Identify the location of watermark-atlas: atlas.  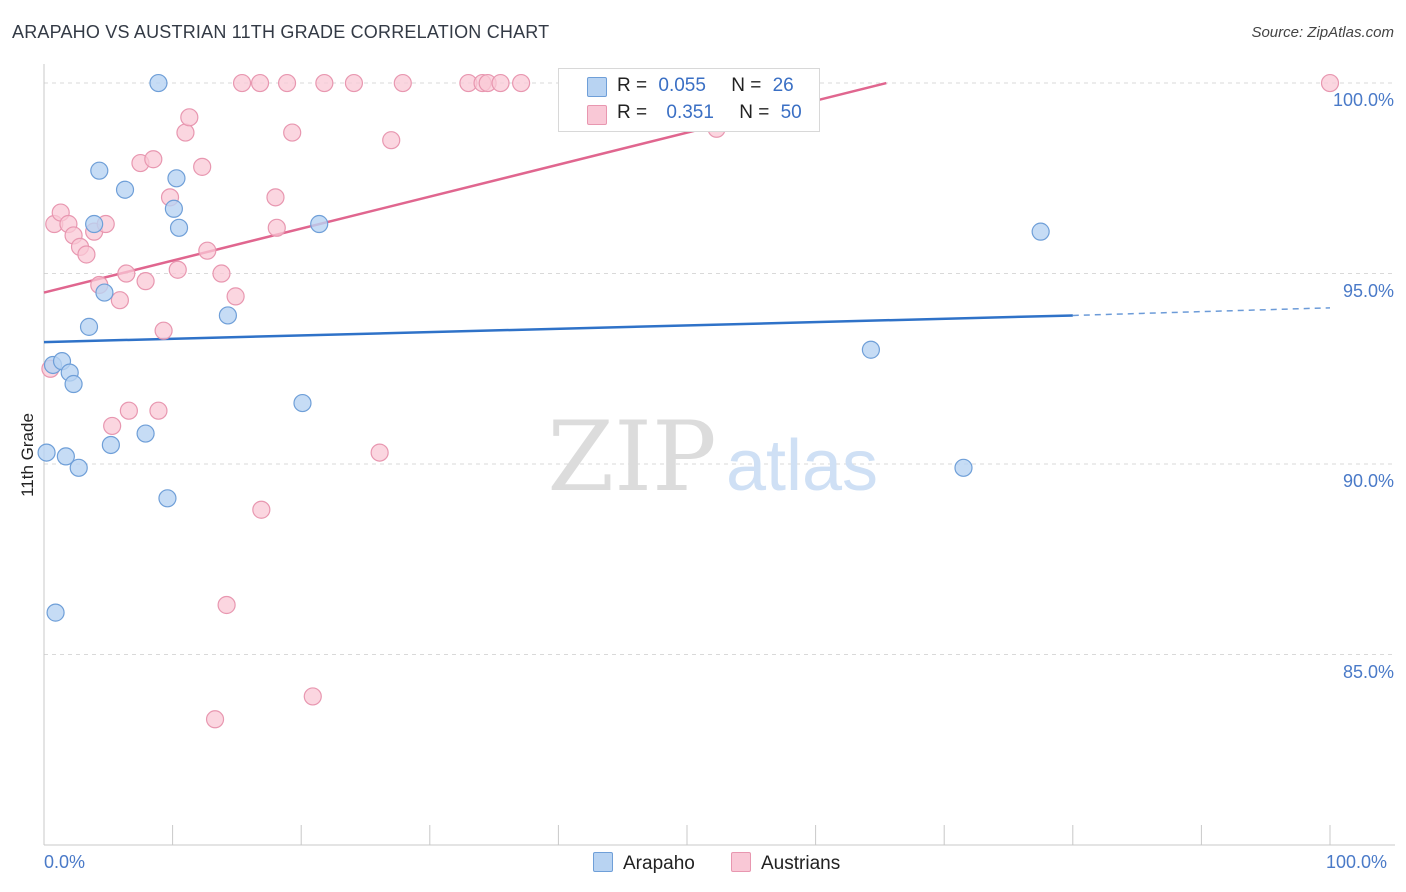
(802, 466).